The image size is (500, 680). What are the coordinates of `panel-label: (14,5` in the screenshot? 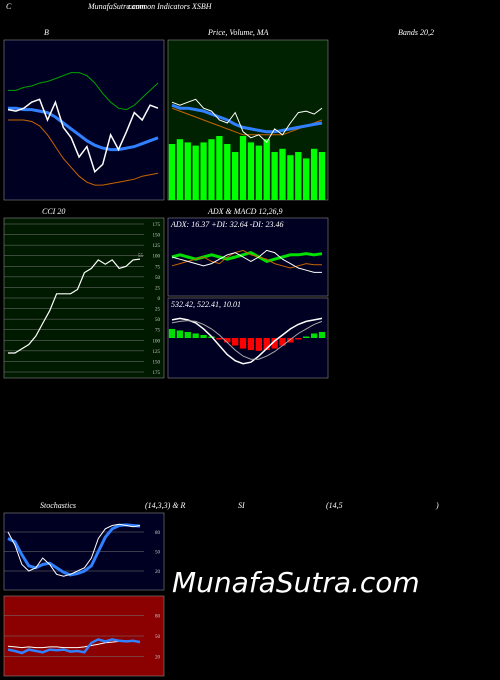 It's located at (334, 505).